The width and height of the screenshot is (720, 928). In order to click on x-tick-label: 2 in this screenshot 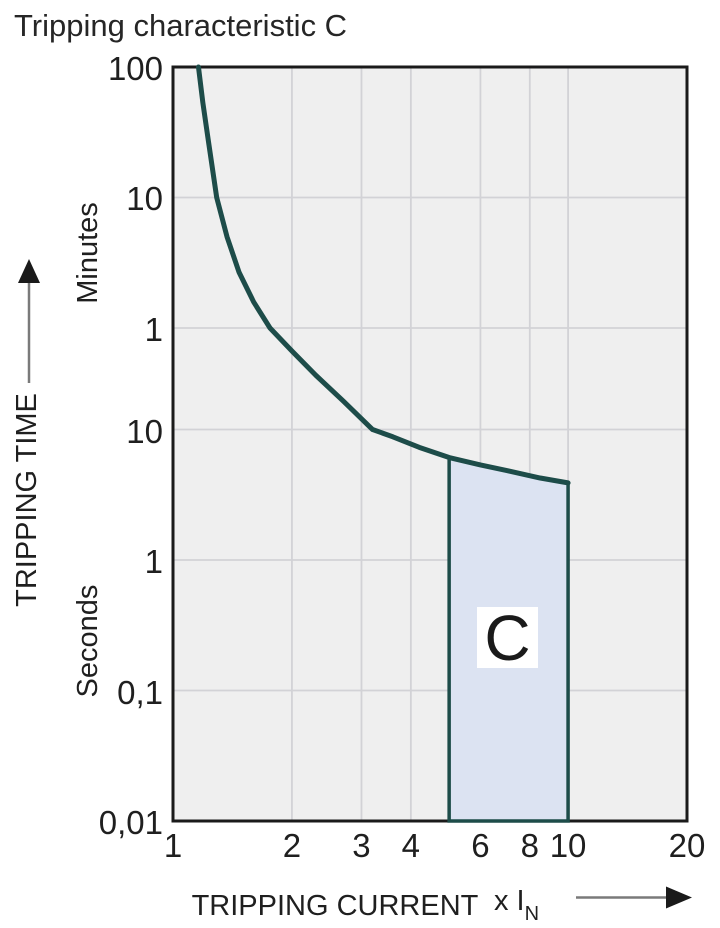, I will do `click(292, 845)`.